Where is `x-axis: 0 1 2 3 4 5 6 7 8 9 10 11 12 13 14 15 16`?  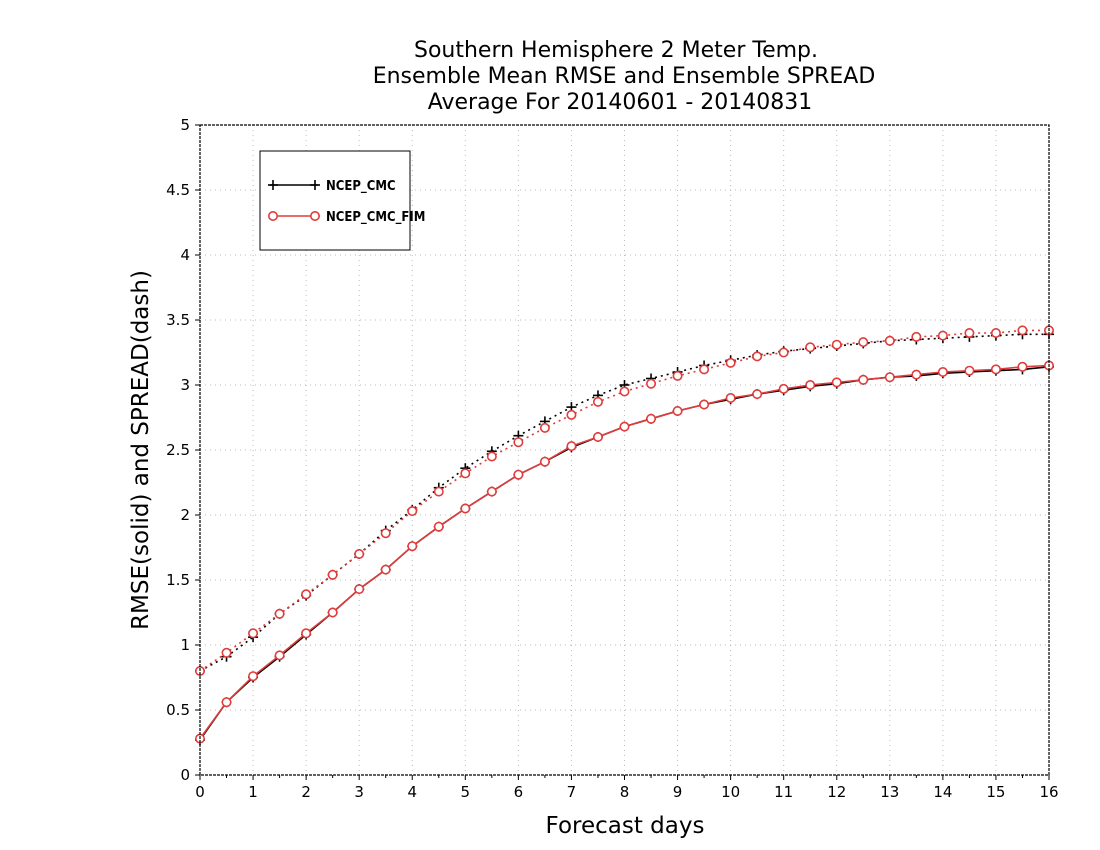
x-axis: 0 1 2 3 4 5 6 7 8 9 10 11 12 13 14 15 16 is located at coordinates (627, 788).